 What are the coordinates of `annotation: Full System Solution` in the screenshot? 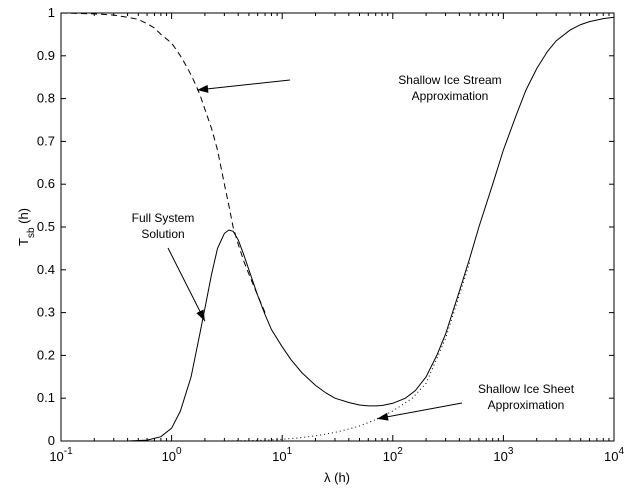 It's located at (169, 266).